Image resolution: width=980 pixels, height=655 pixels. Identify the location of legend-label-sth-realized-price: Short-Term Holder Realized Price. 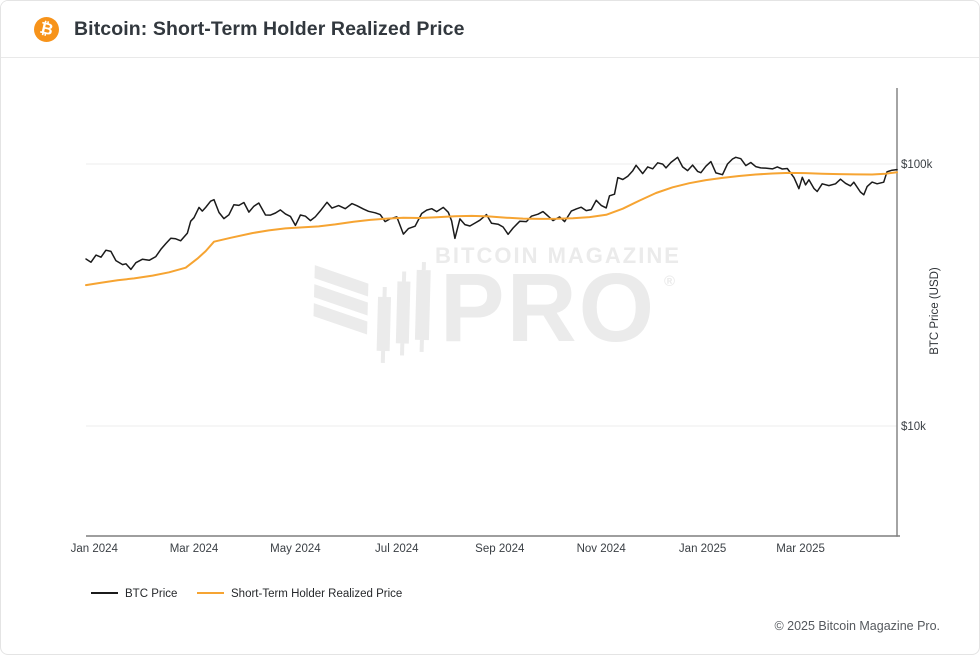
(316, 594).